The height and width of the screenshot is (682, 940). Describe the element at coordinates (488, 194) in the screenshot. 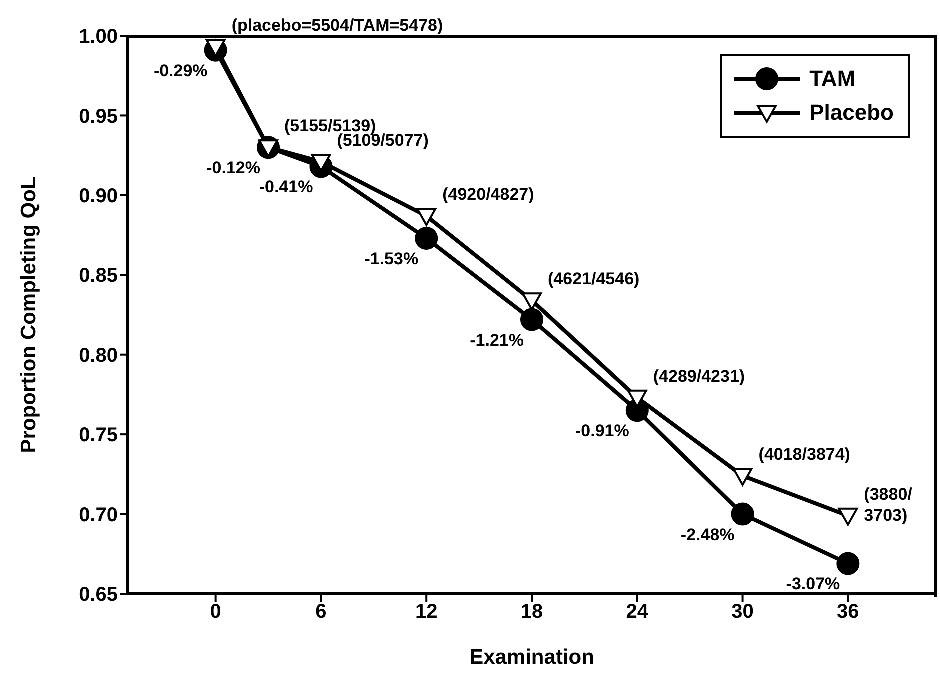

I see `annotation: (4920/4827)` at that location.